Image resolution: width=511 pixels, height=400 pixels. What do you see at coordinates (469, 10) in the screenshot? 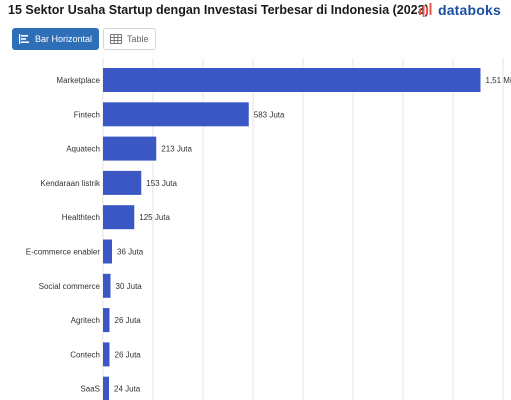
I see `brand-name: databoks` at bounding box center [469, 10].